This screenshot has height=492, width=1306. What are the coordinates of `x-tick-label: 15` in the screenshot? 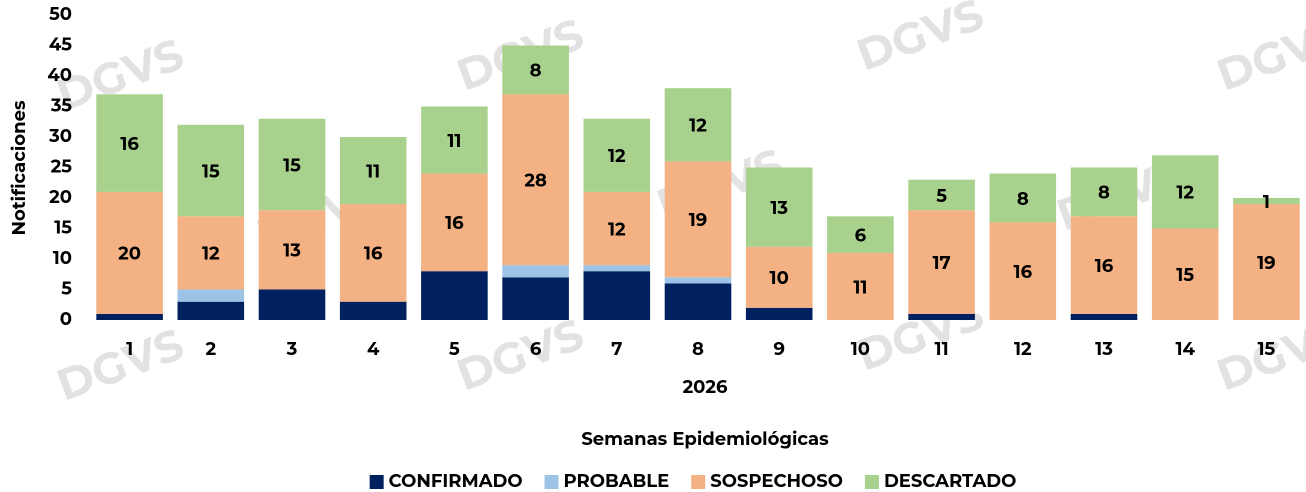 It's located at (1267, 349).